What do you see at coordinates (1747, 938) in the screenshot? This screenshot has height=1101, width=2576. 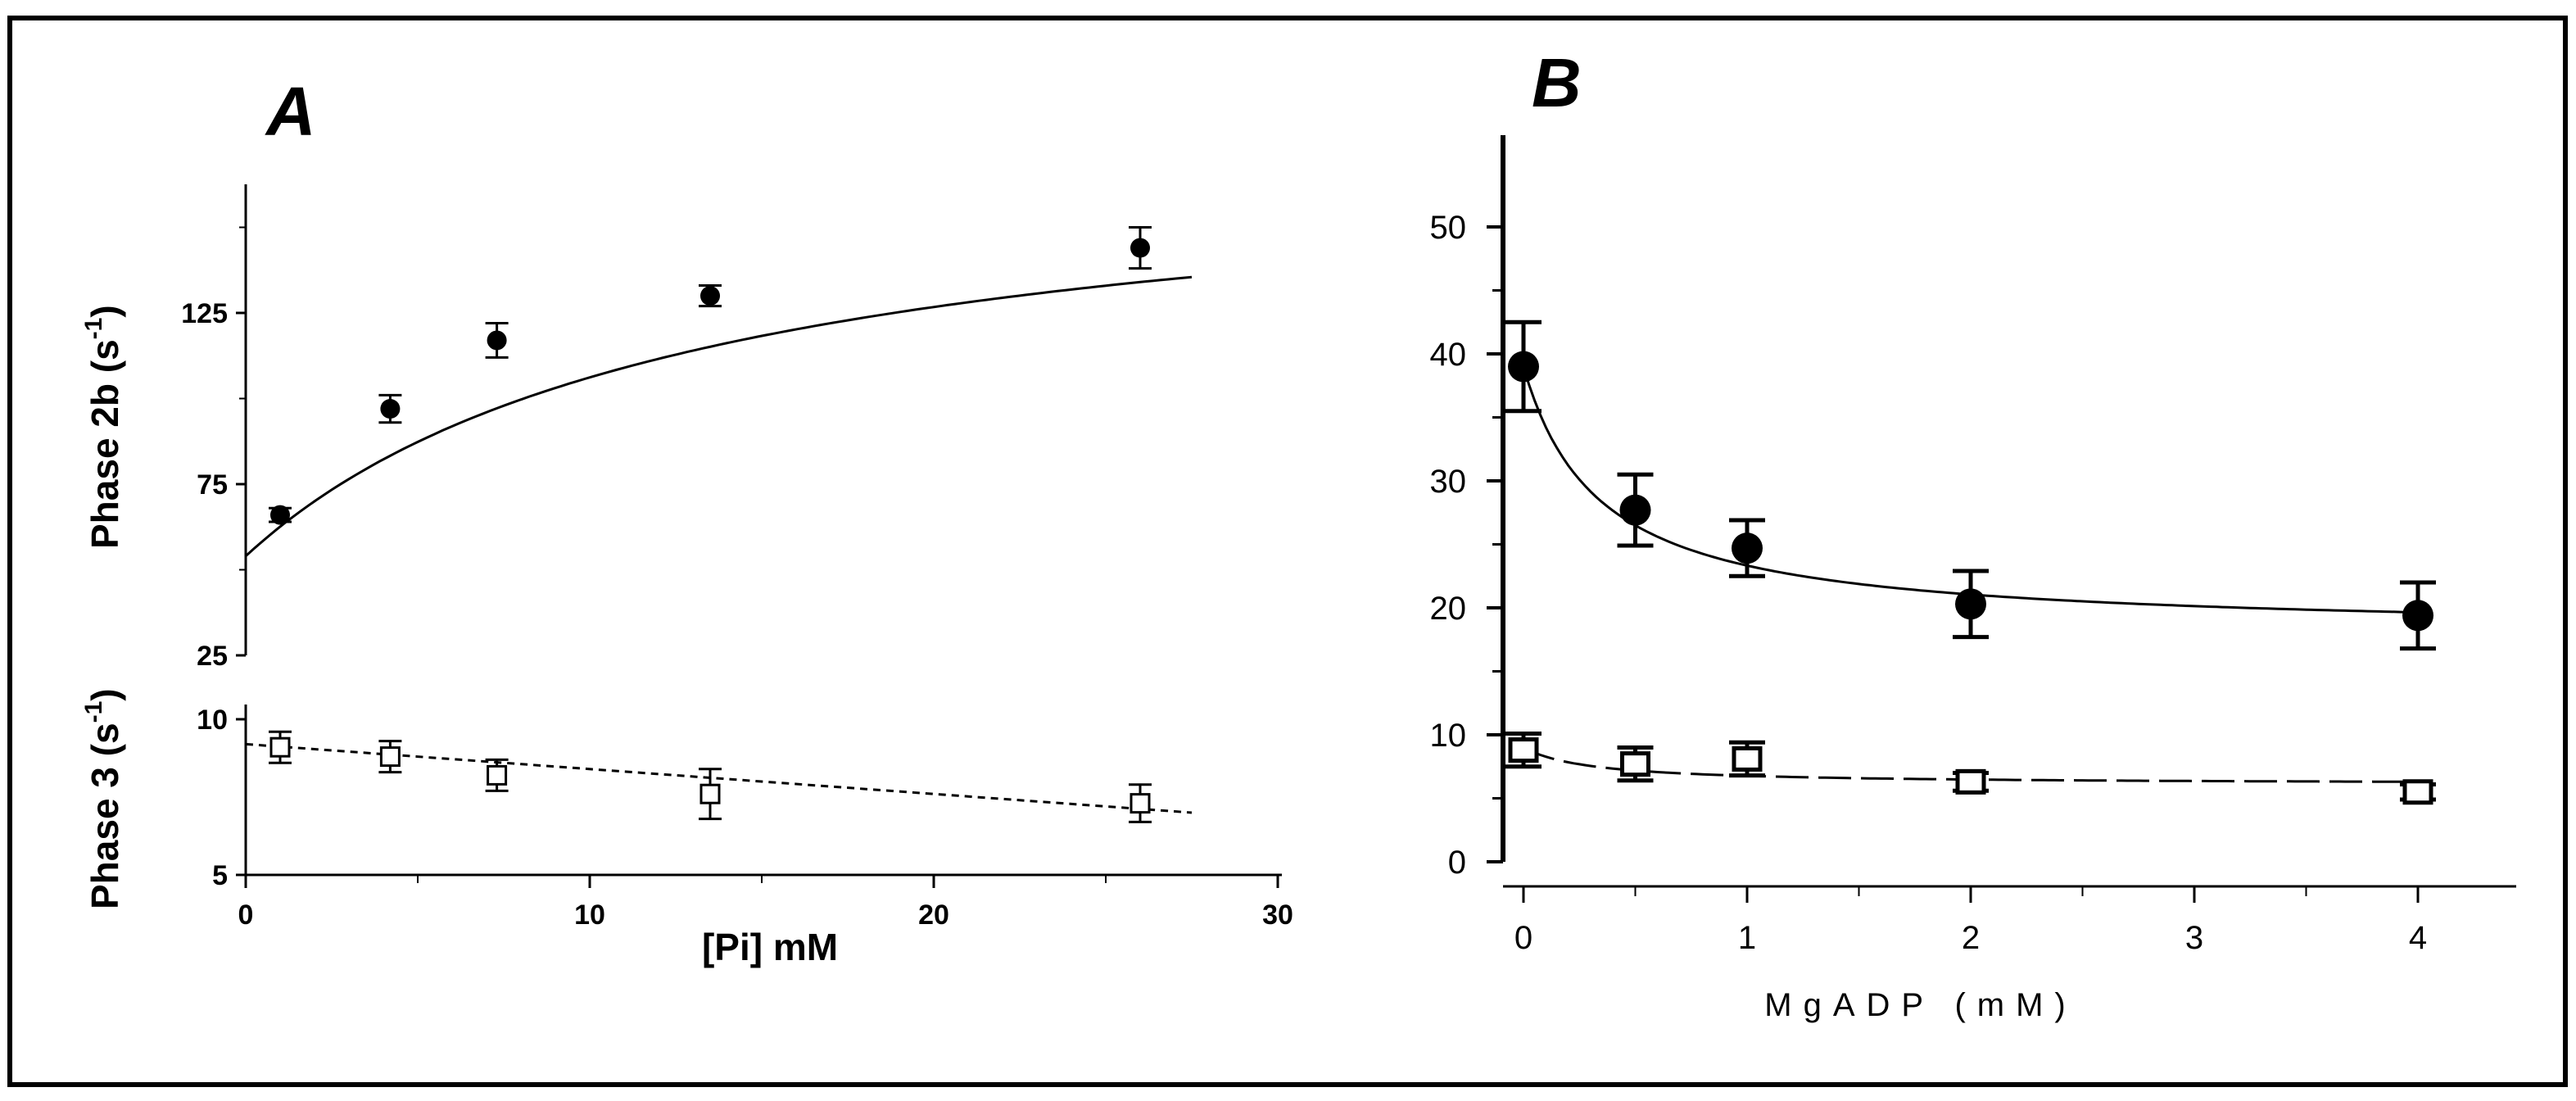 I see `panel-b-x-tick-label: 1` at bounding box center [1747, 938].